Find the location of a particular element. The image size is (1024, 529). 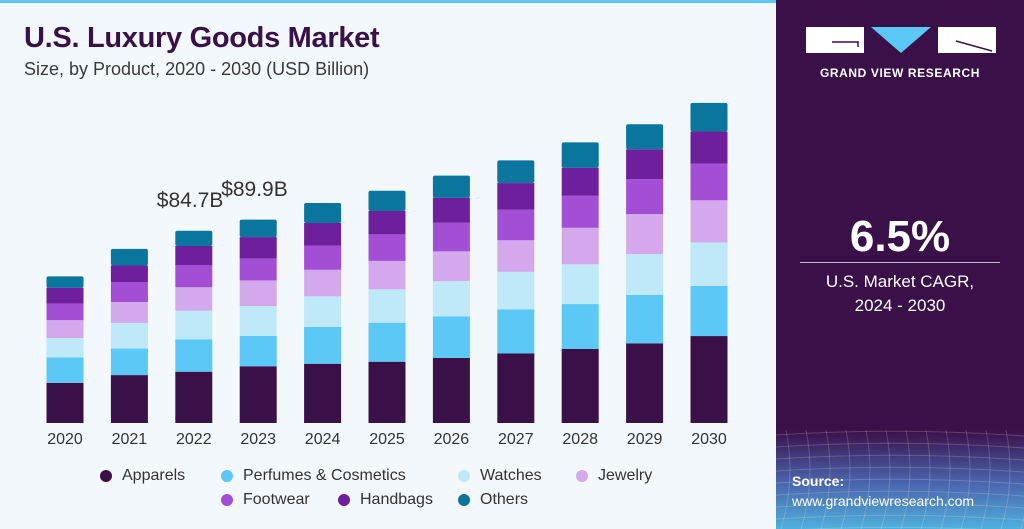

bar-segment-jewelry-2025 is located at coordinates (387, 275).